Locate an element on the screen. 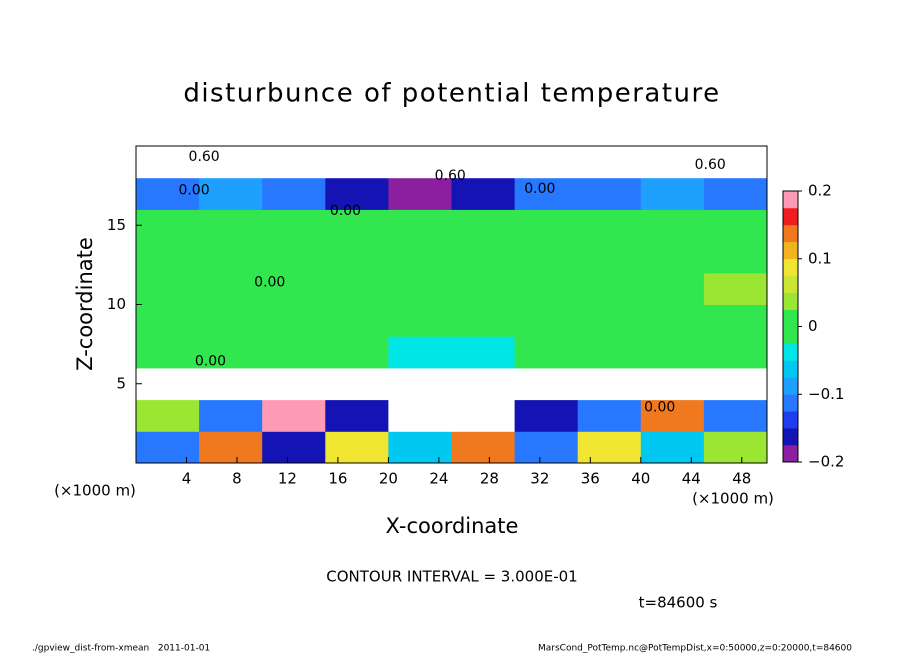  y-tick-label: 10 is located at coordinates (116, 304).